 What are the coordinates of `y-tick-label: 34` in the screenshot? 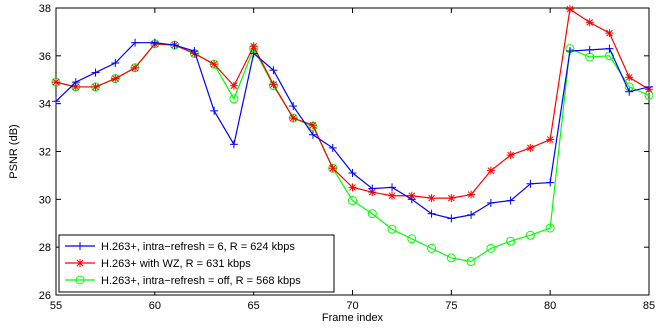 It's located at (45, 105).